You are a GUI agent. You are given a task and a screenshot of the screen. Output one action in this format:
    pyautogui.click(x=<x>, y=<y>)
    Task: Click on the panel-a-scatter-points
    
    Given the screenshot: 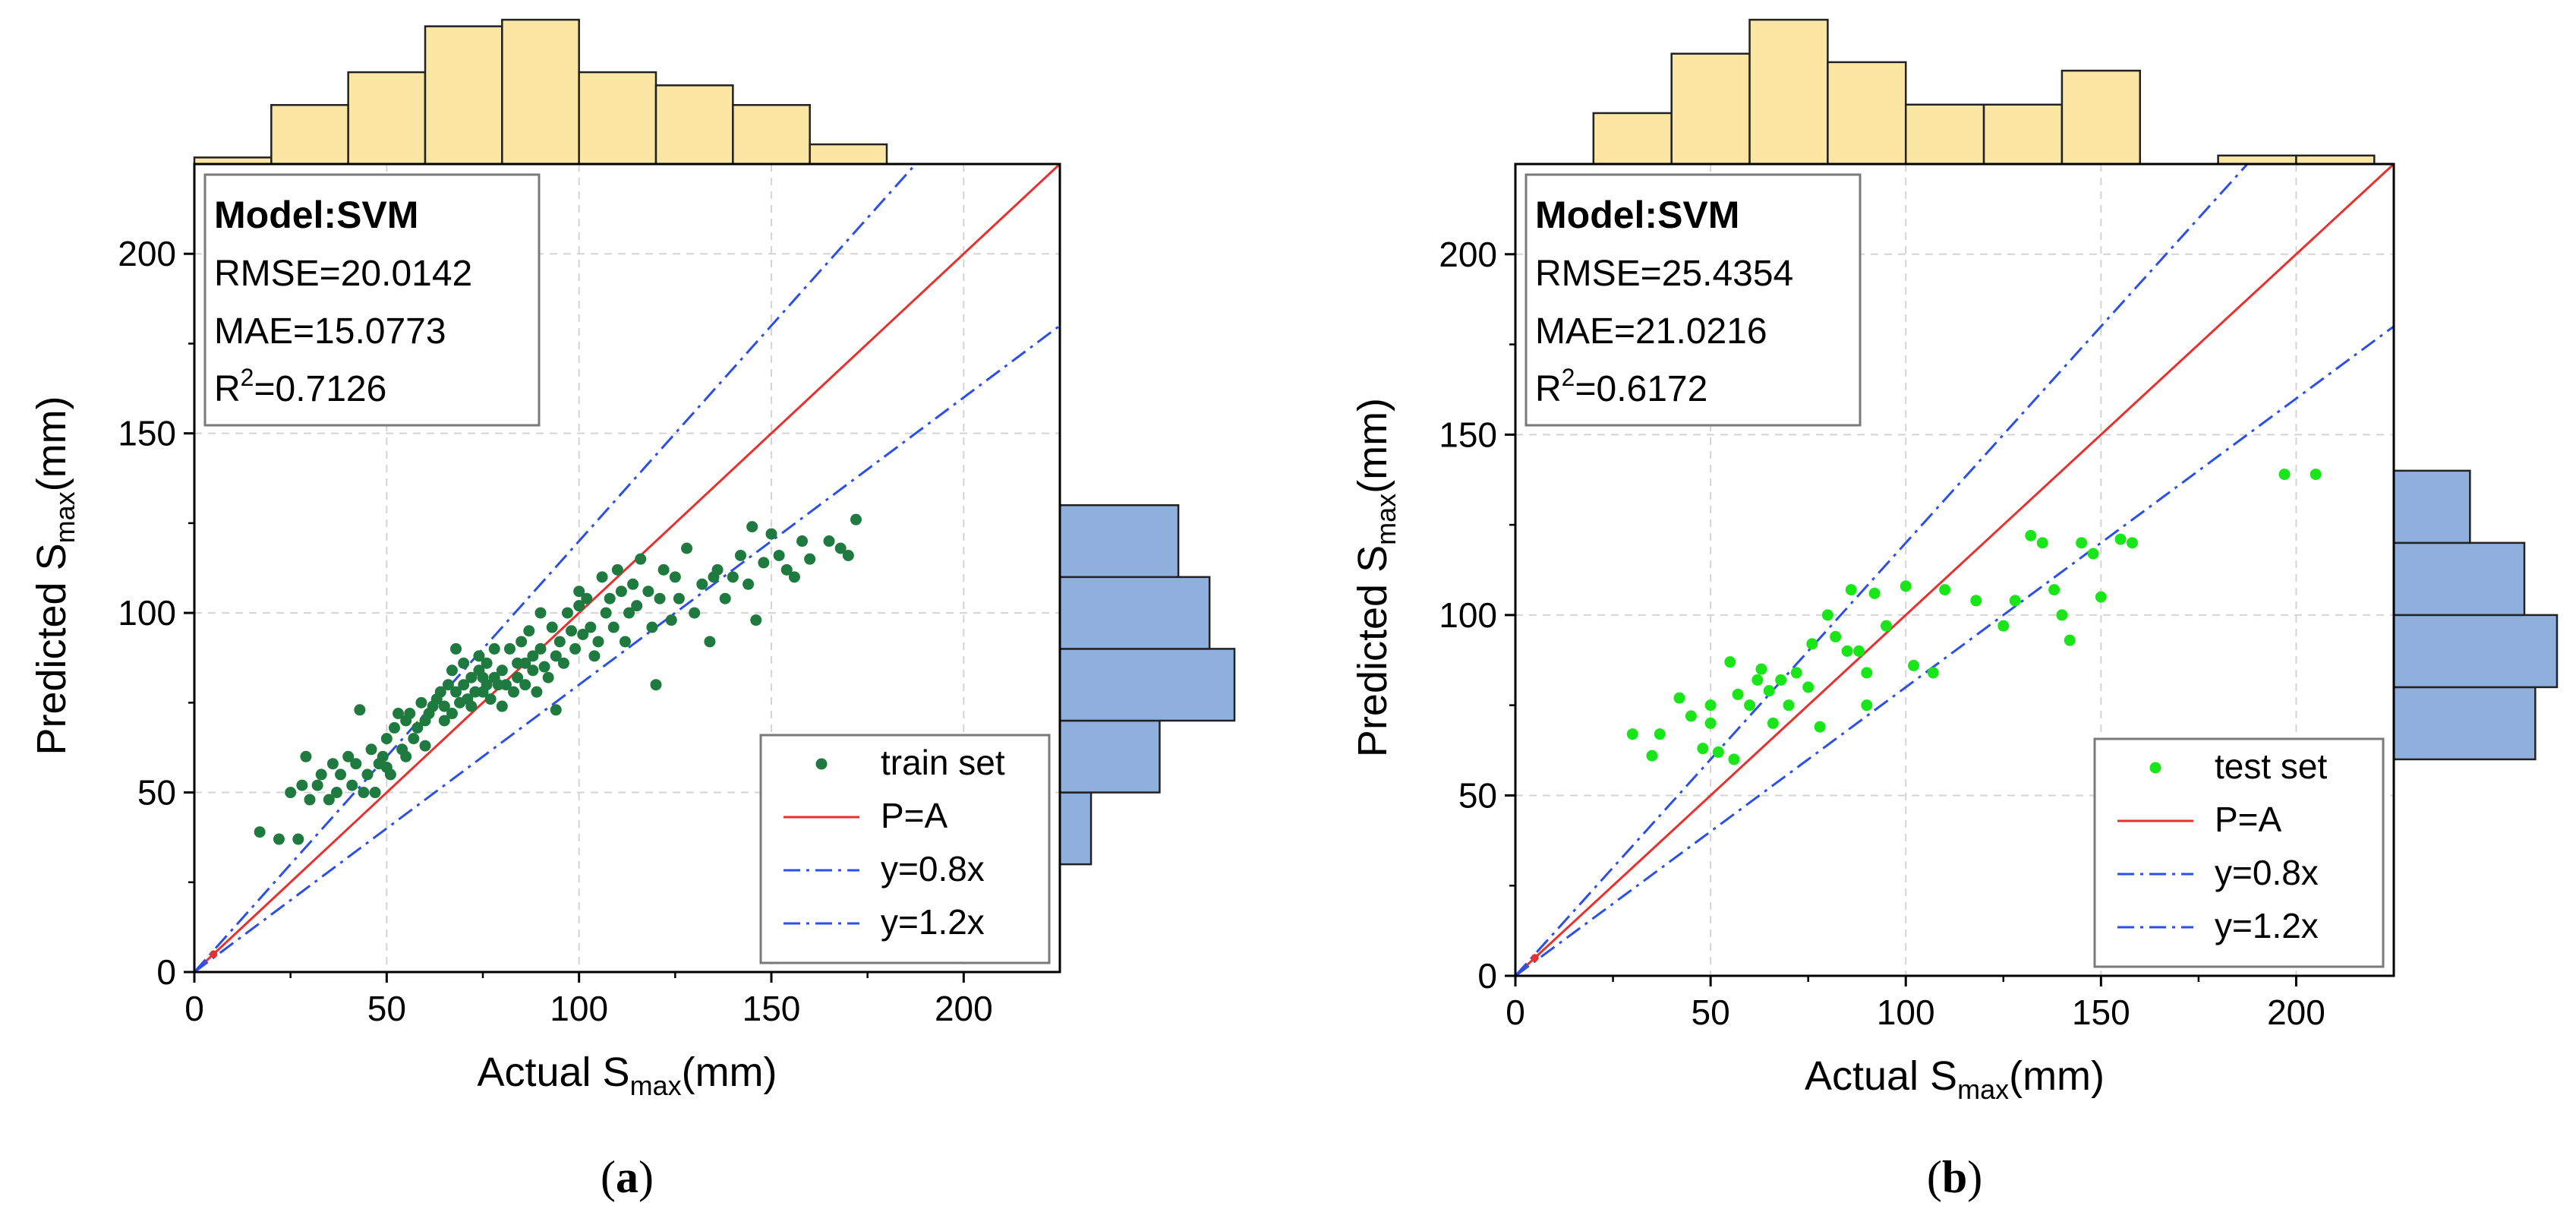 What is the action you would take?
    pyautogui.click(x=536, y=735)
    